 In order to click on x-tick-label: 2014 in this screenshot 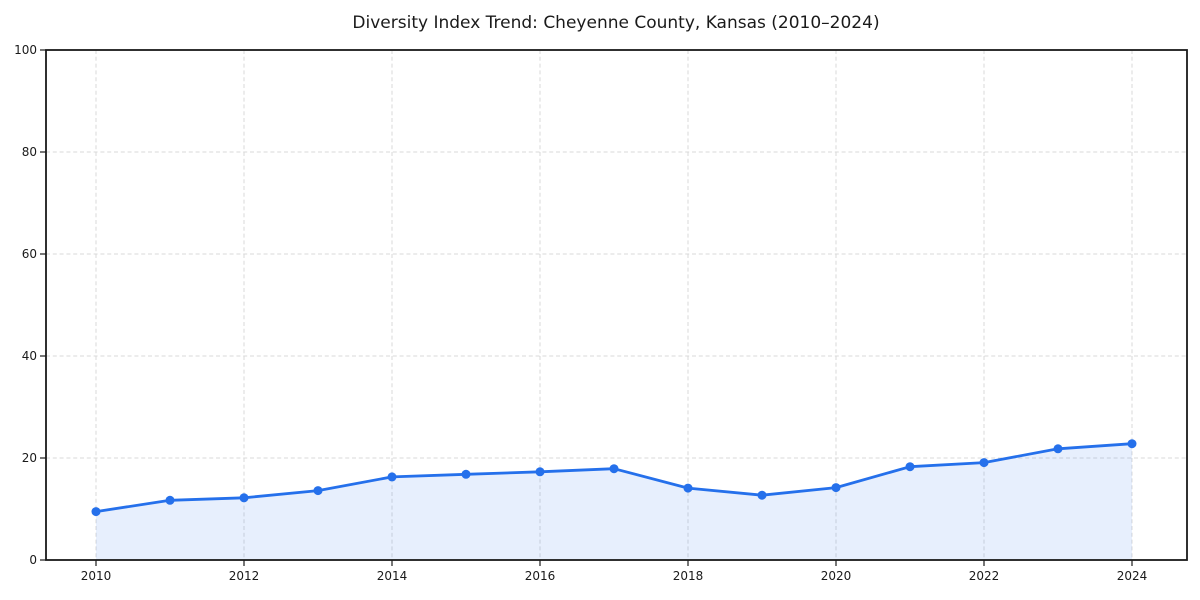, I will do `click(392, 576)`.